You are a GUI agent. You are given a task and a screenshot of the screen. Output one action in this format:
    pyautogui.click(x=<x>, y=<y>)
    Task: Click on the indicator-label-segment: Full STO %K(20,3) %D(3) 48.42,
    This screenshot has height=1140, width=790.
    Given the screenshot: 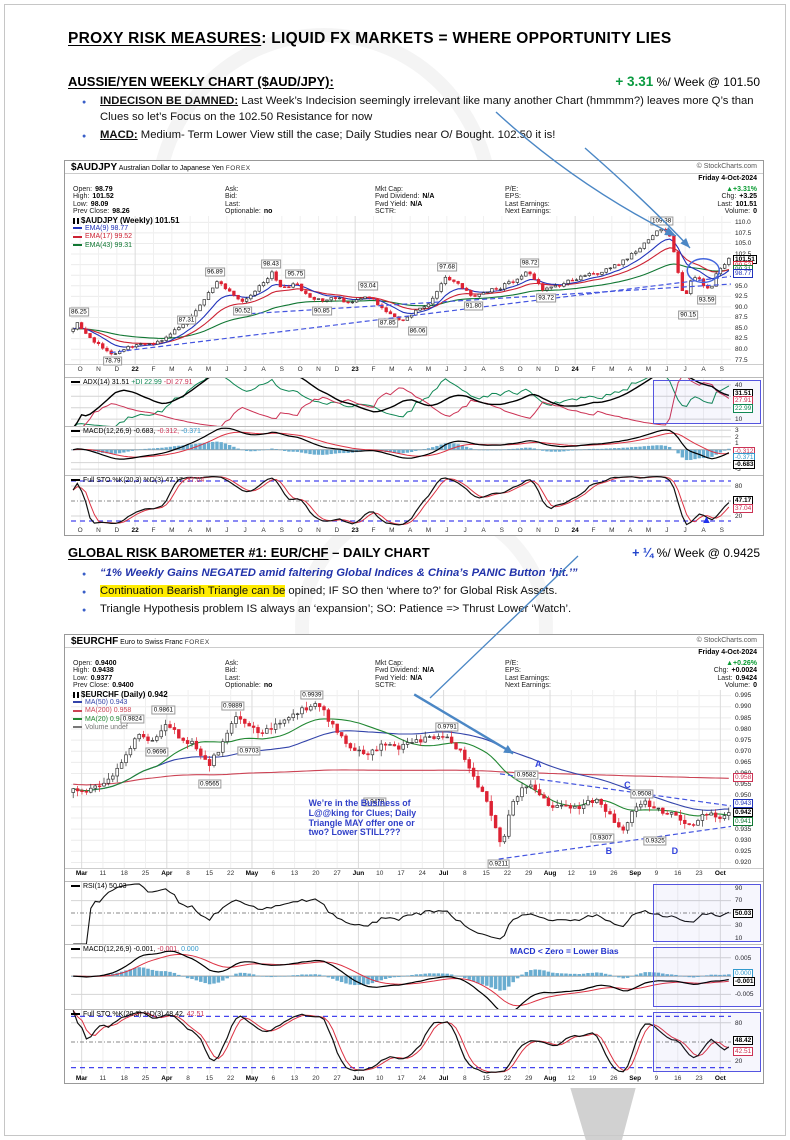 What is the action you would take?
    pyautogui.click(x=134, y=1014)
    